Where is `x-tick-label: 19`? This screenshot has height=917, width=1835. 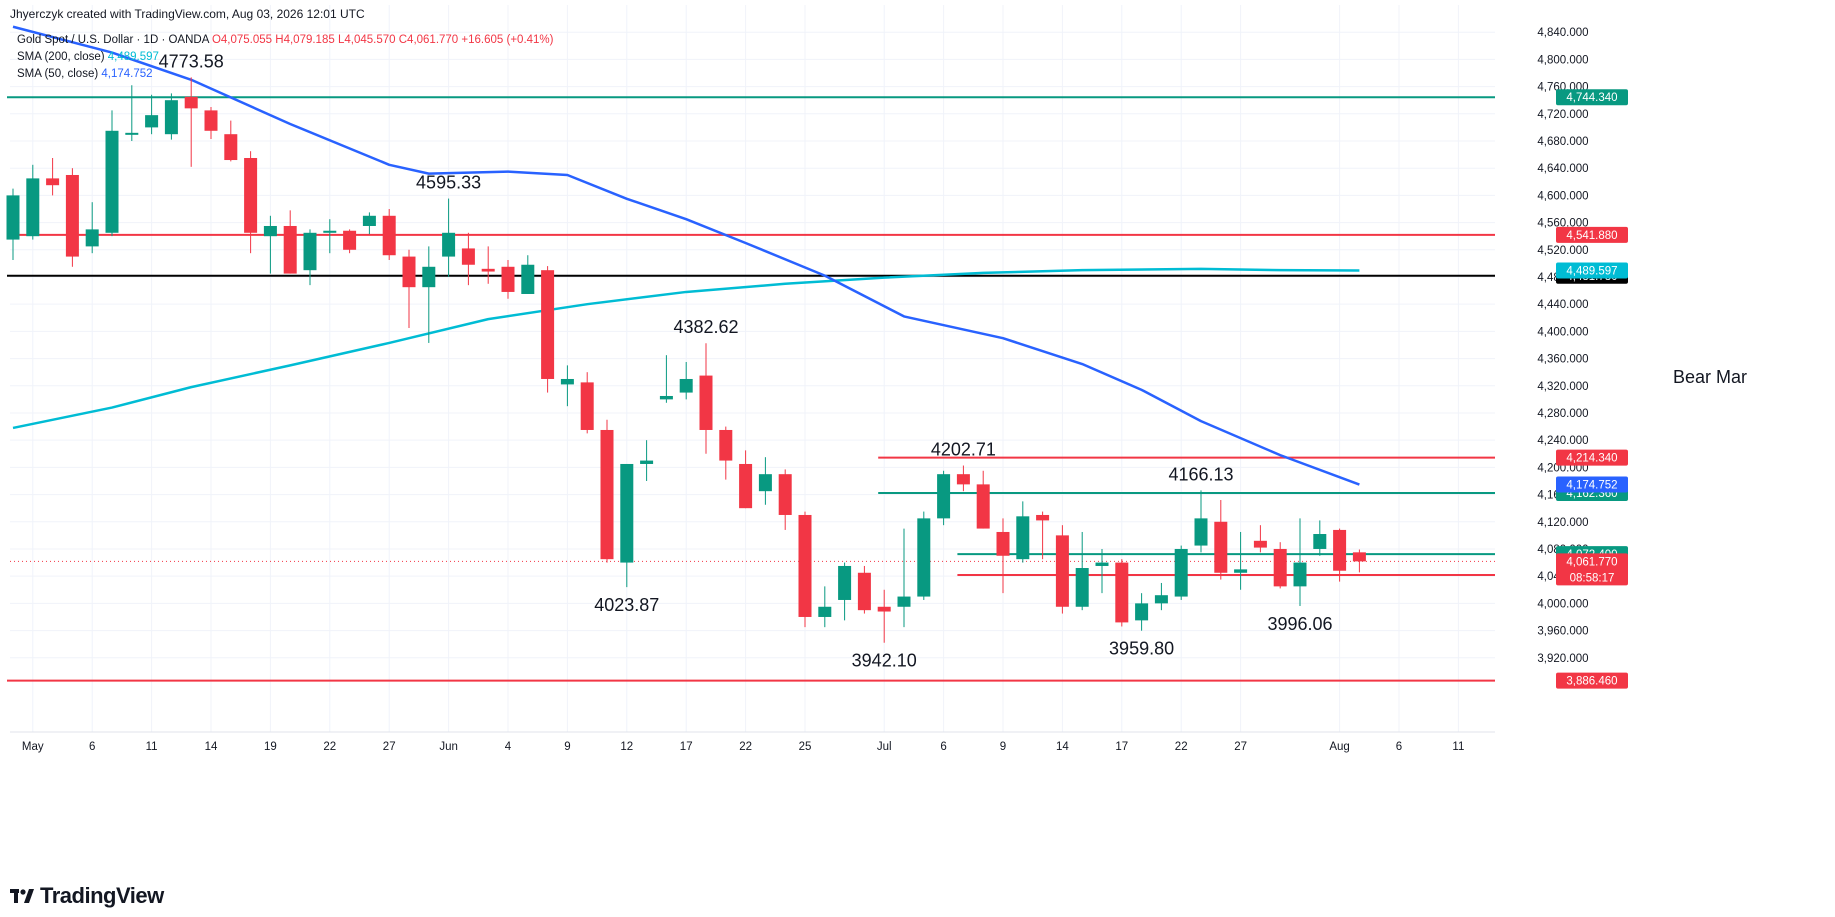
x-tick-label: 19 is located at coordinates (270, 747).